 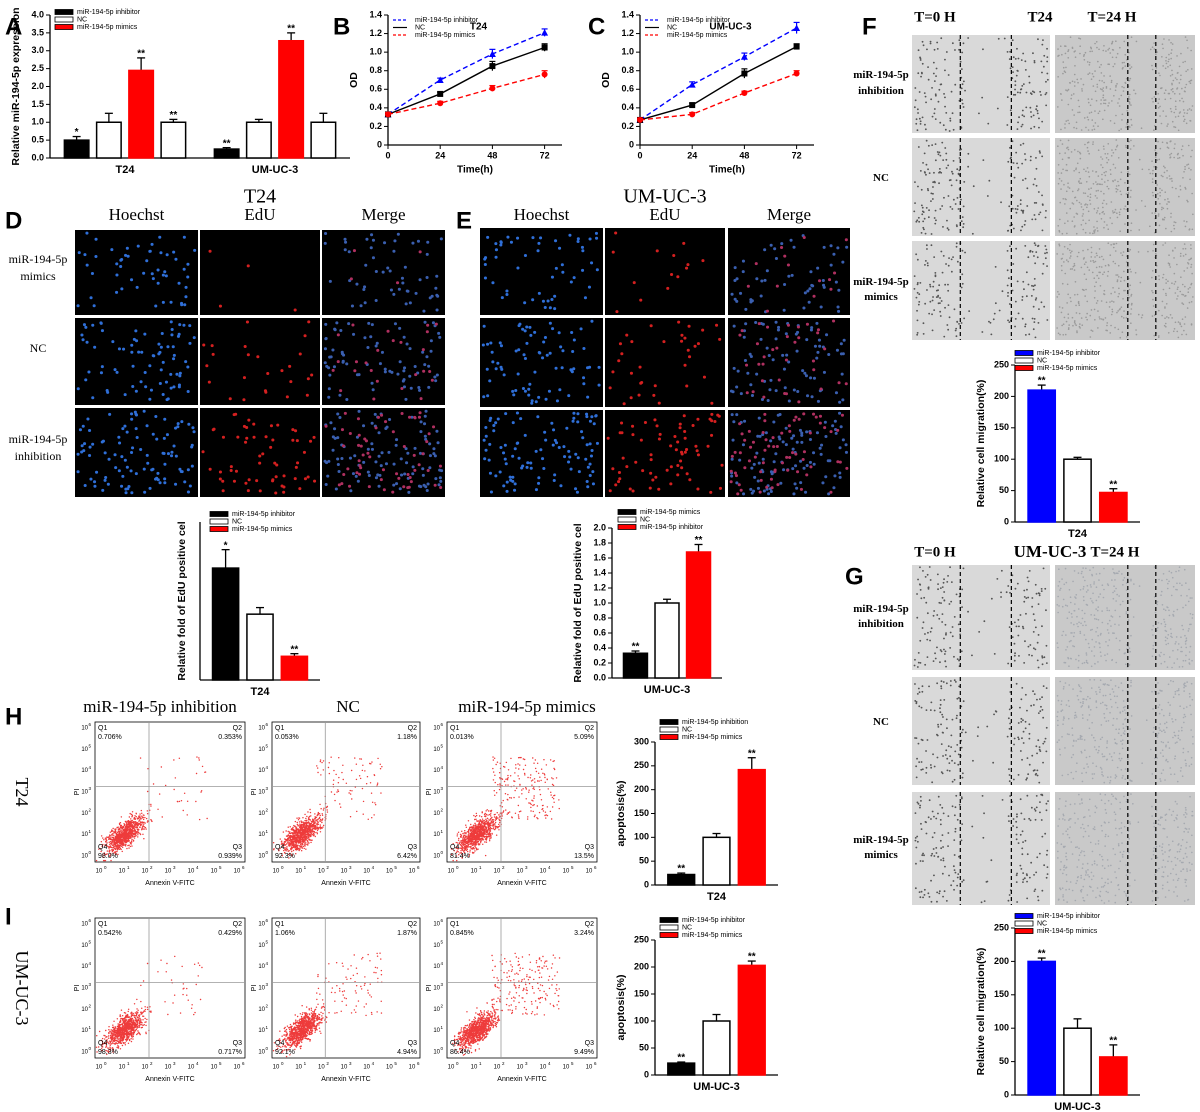 What do you see at coordinates (881, 847) in the screenshot?
I see `row-label: miR-194-5p mimics` at bounding box center [881, 847].